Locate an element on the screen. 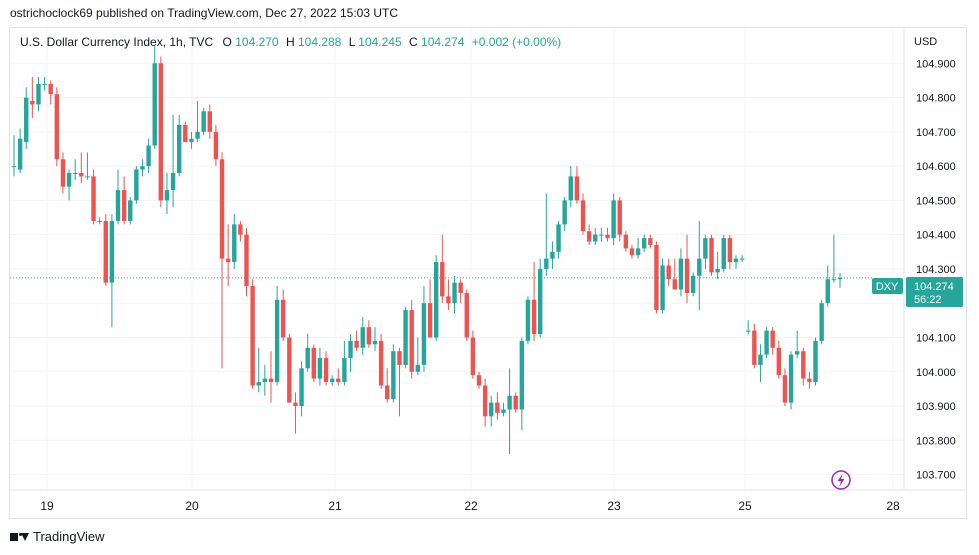 This screenshot has height=555, width=979. legend-low-label: L is located at coordinates (352, 42).